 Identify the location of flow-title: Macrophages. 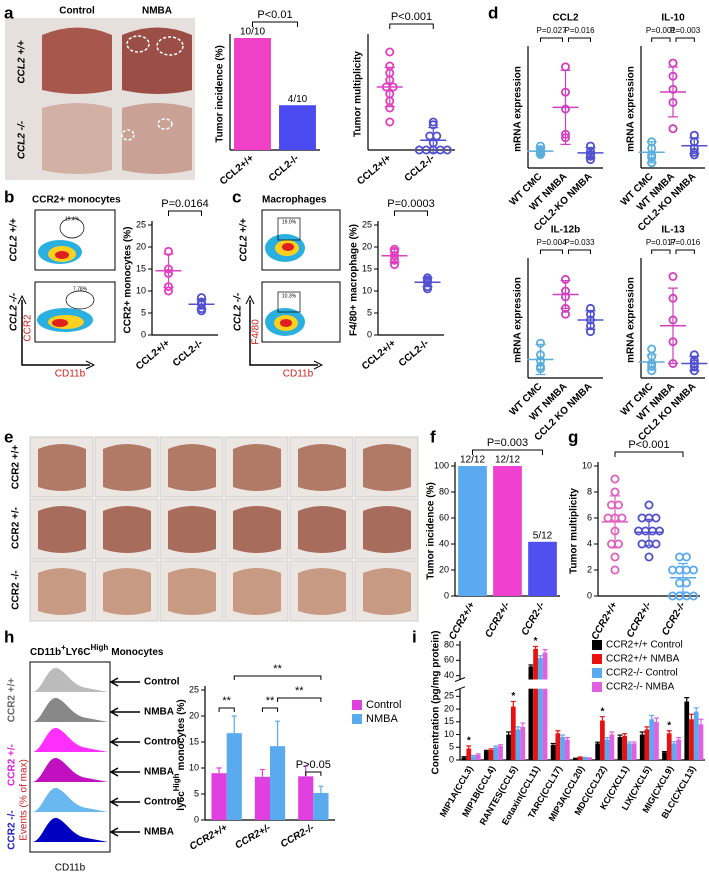
(294, 200).